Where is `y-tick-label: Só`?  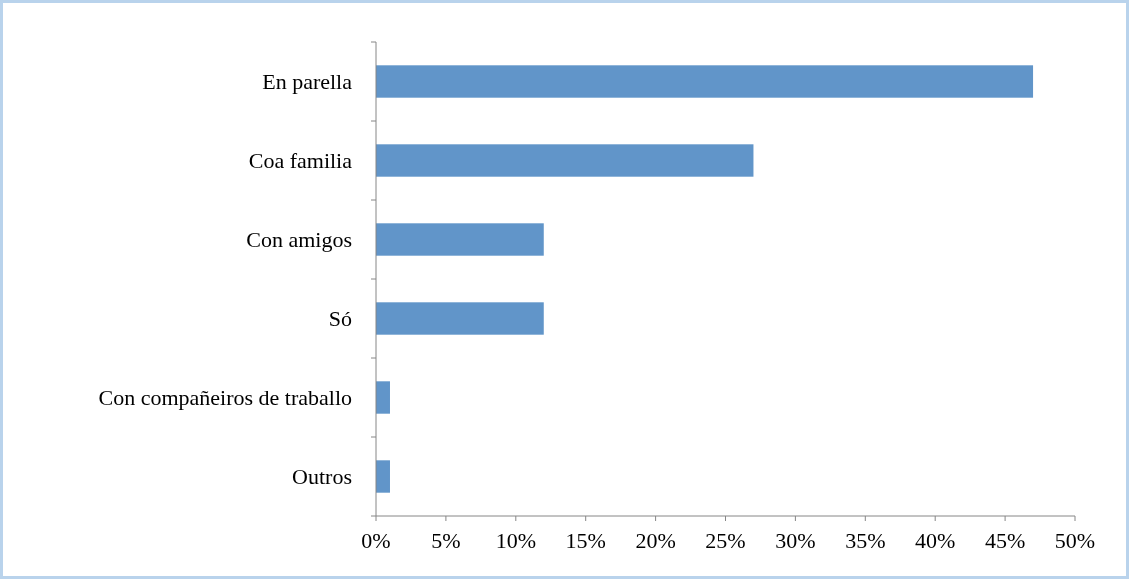
y-tick-label: Só is located at coordinates (340, 319).